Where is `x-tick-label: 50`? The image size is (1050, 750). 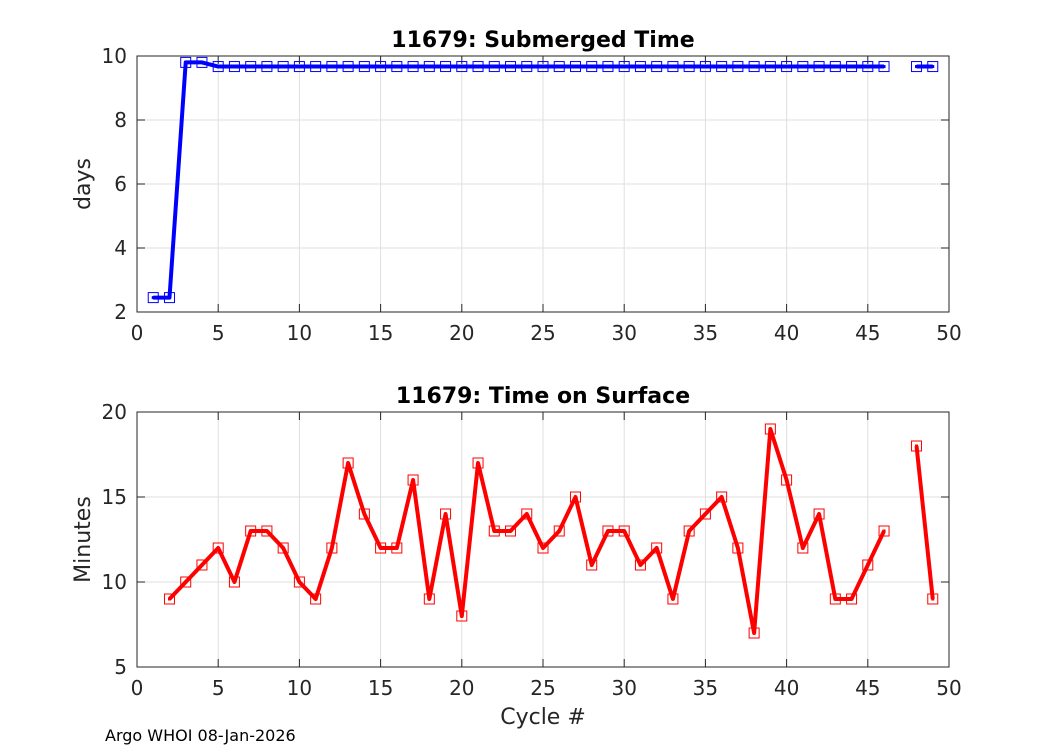 x-tick-label: 50 is located at coordinates (948, 333).